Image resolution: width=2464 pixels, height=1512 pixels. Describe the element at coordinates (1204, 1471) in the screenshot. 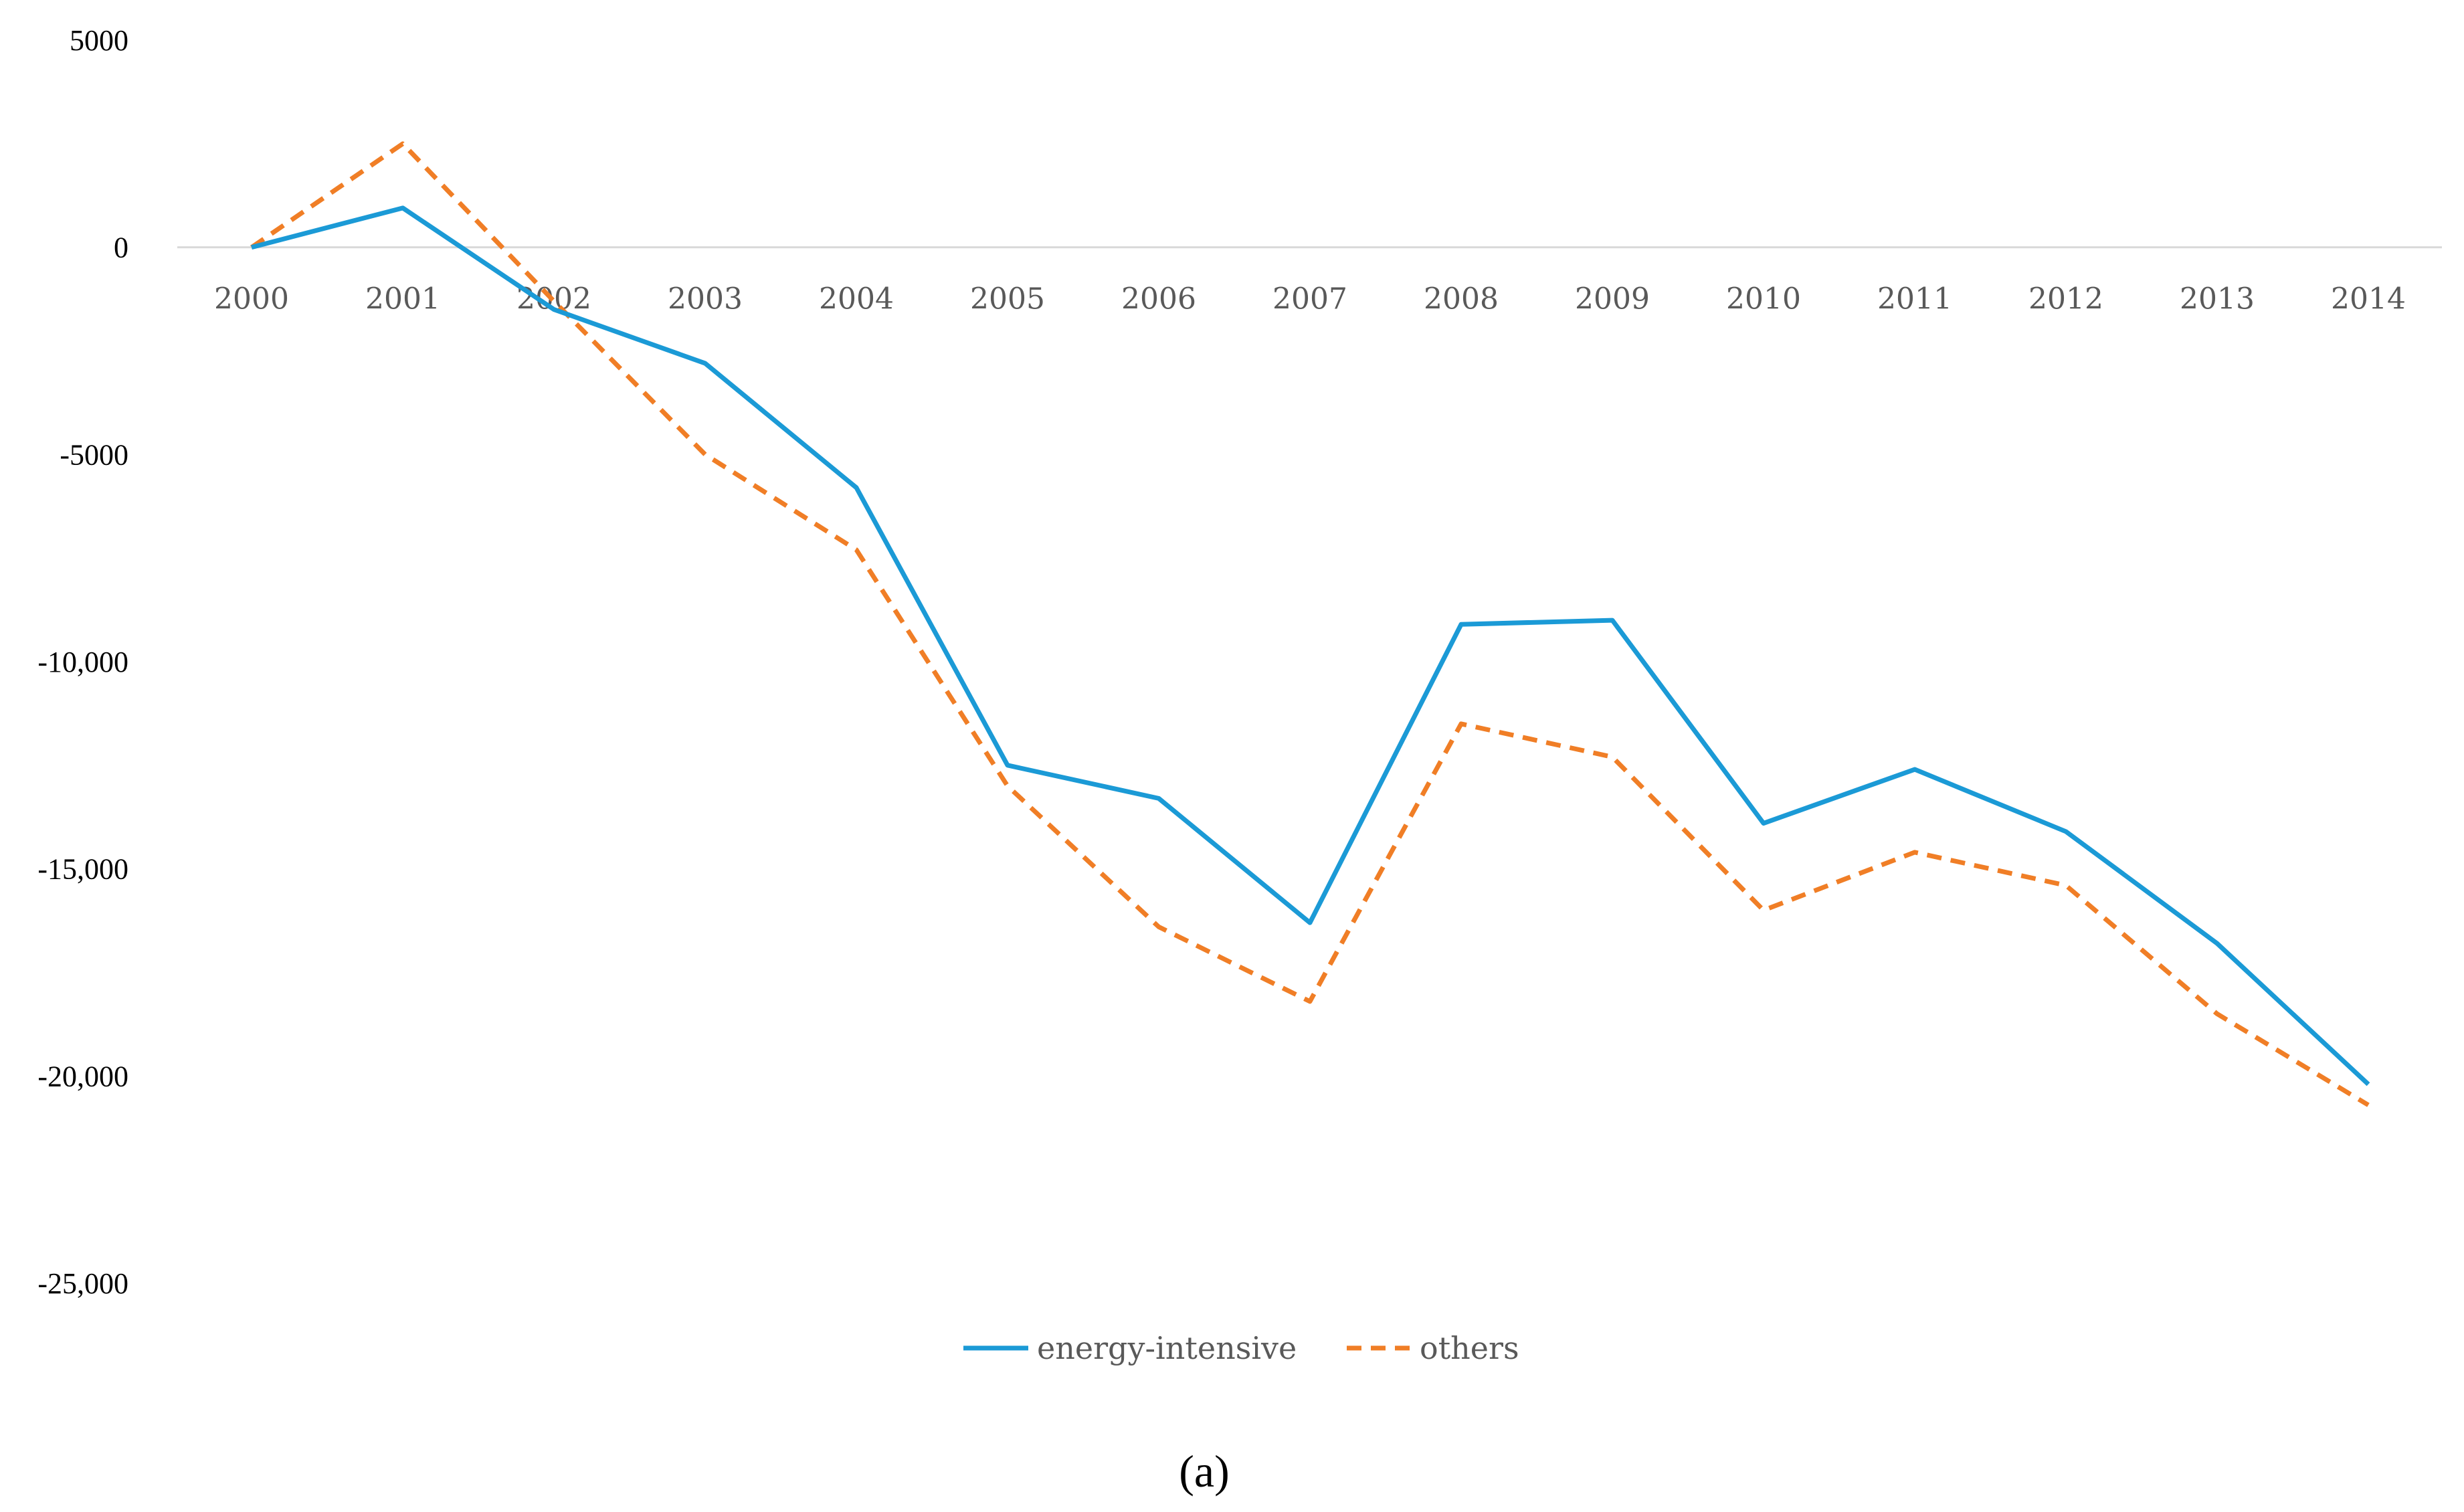

I see `figure-caption: (a)` at that location.